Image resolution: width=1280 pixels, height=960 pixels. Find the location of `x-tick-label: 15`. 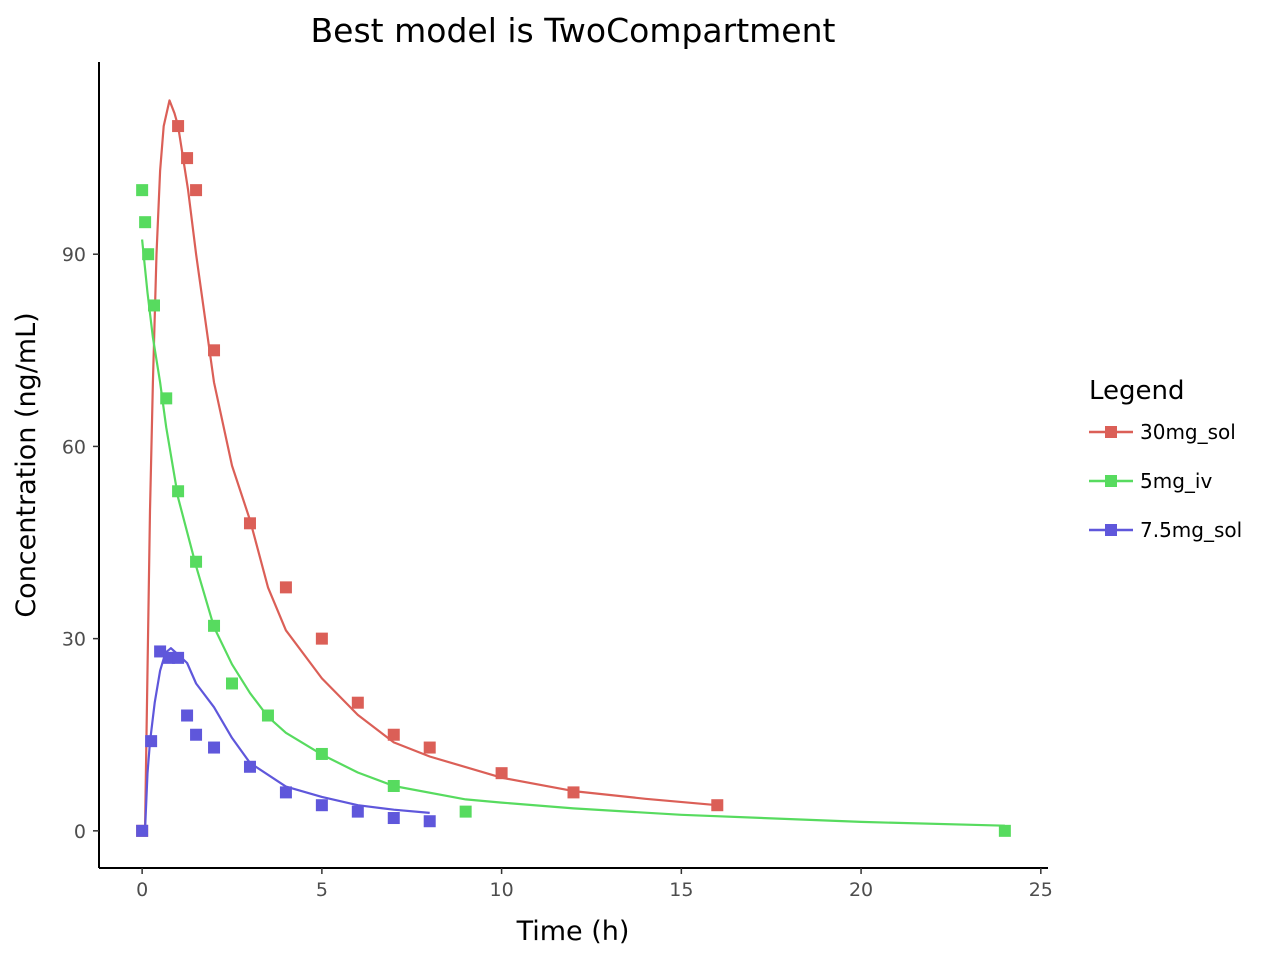

x-tick-label: 15 is located at coordinates (681, 890).